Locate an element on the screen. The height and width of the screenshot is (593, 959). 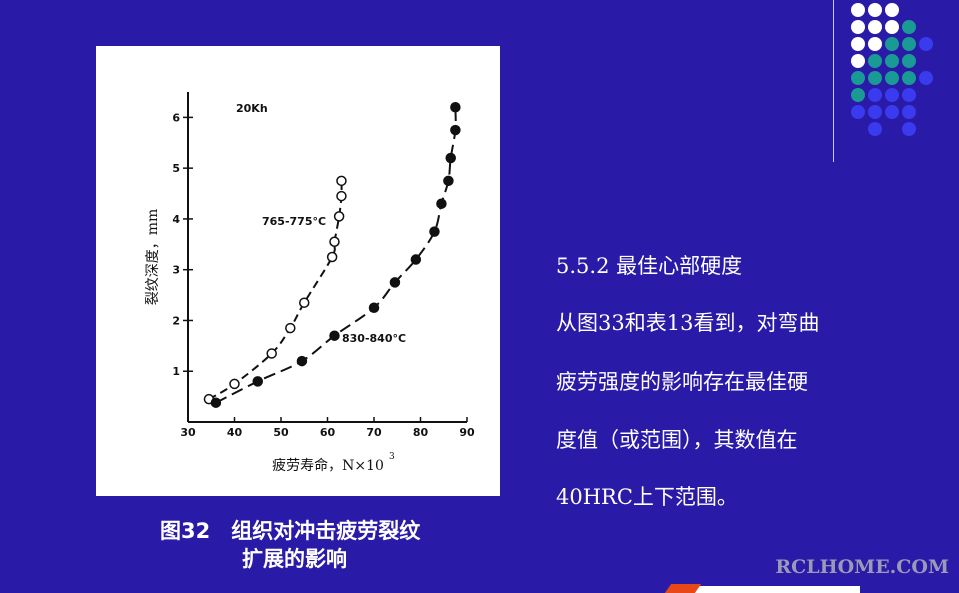
figure-caption: 图32 组织对冲击疲劳裂纹 扩展的影响 is located at coordinates (305, 545).